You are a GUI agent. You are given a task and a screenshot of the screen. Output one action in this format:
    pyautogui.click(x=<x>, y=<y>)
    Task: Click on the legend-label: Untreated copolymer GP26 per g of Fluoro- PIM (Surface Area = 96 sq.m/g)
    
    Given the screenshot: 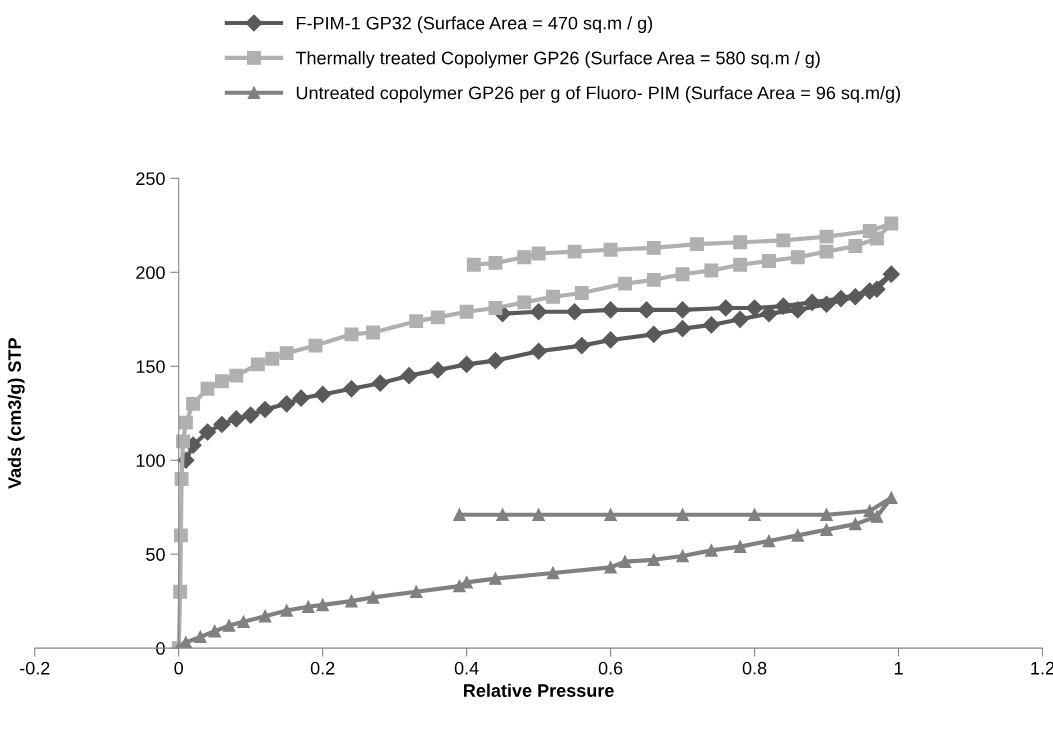 What is the action you would take?
    pyautogui.click(x=598, y=94)
    